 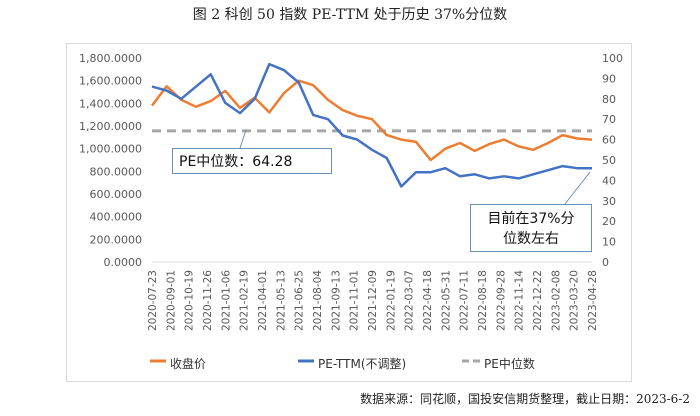 I want to click on x-tick-label: 2022-09-28, so click(x=501, y=300).